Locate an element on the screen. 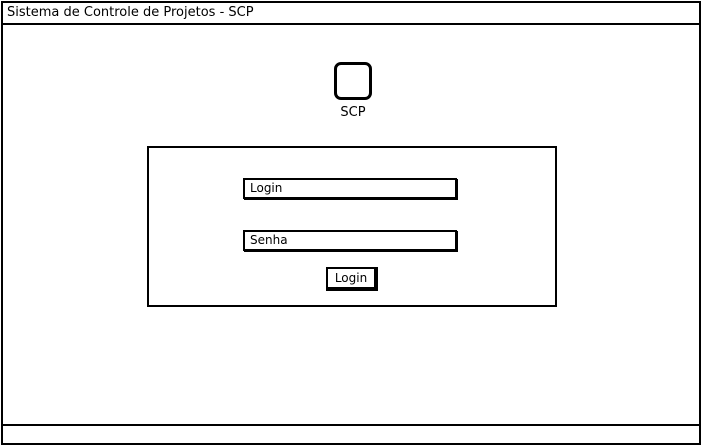  window-title: Sistema de Controle de Projetos - SCP is located at coordinates (351, 14).